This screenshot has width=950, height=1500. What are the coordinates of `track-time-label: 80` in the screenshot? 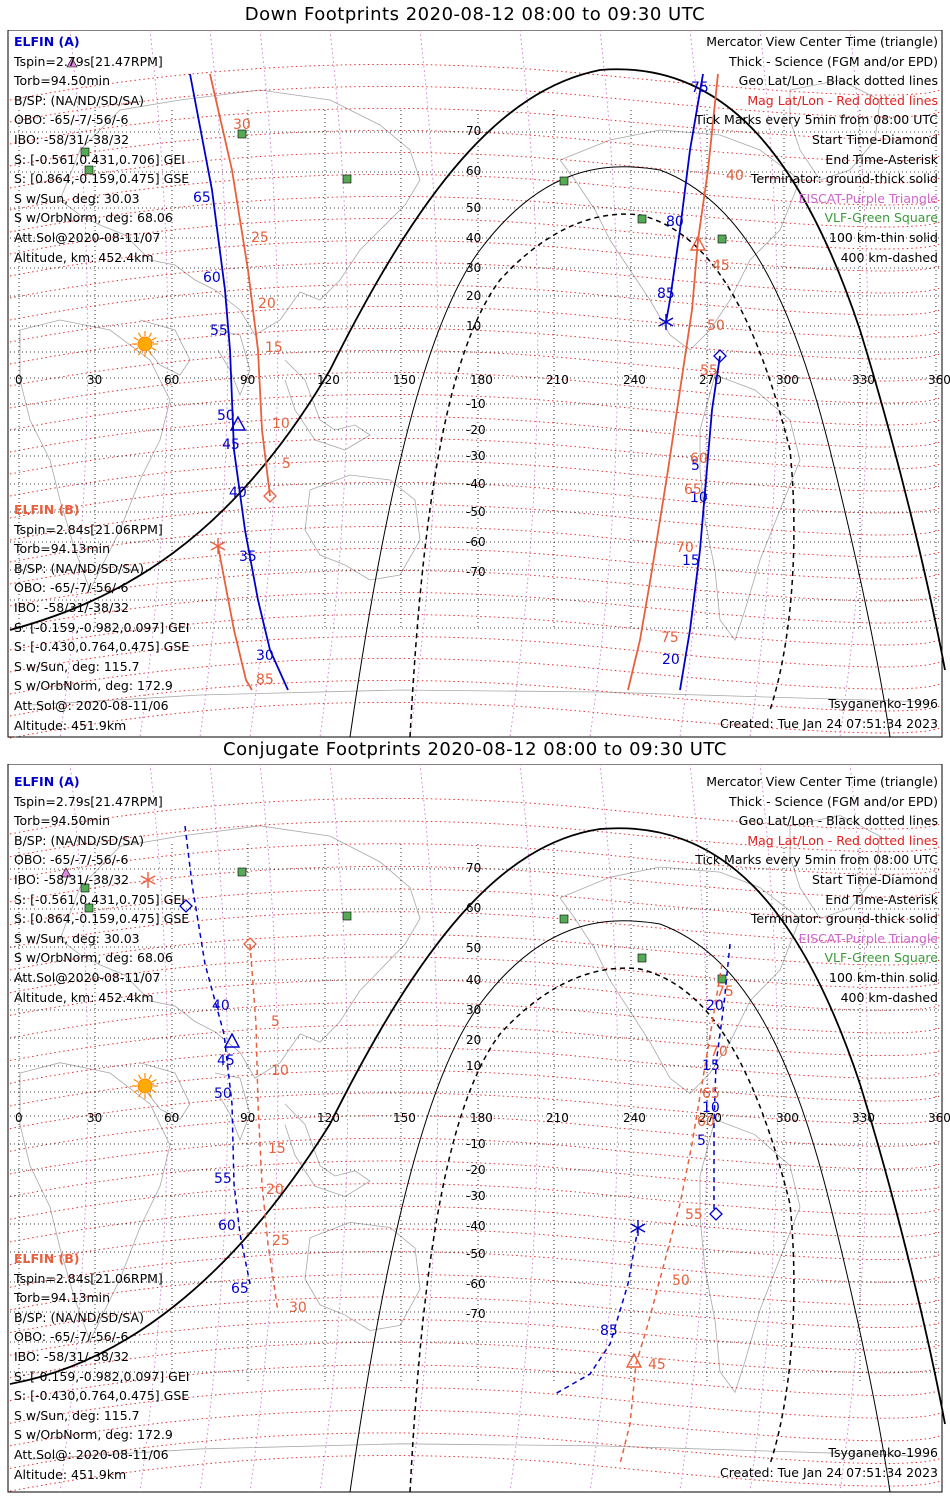 It's located at (675, 222).